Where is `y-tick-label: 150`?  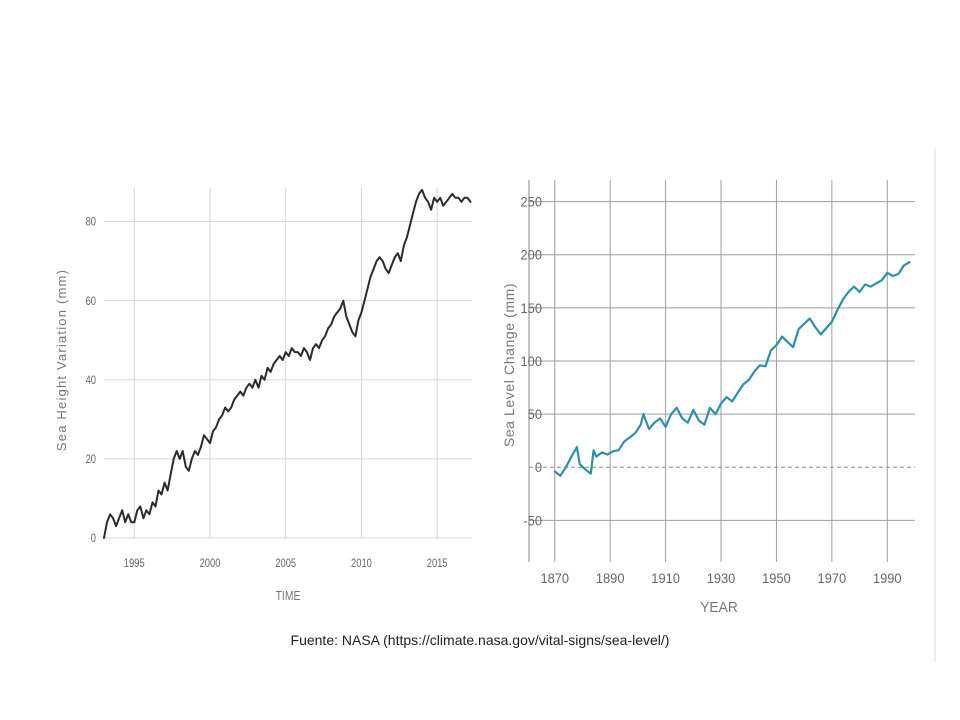
y-tick-label: 150 is located at coordinates (531, 308).